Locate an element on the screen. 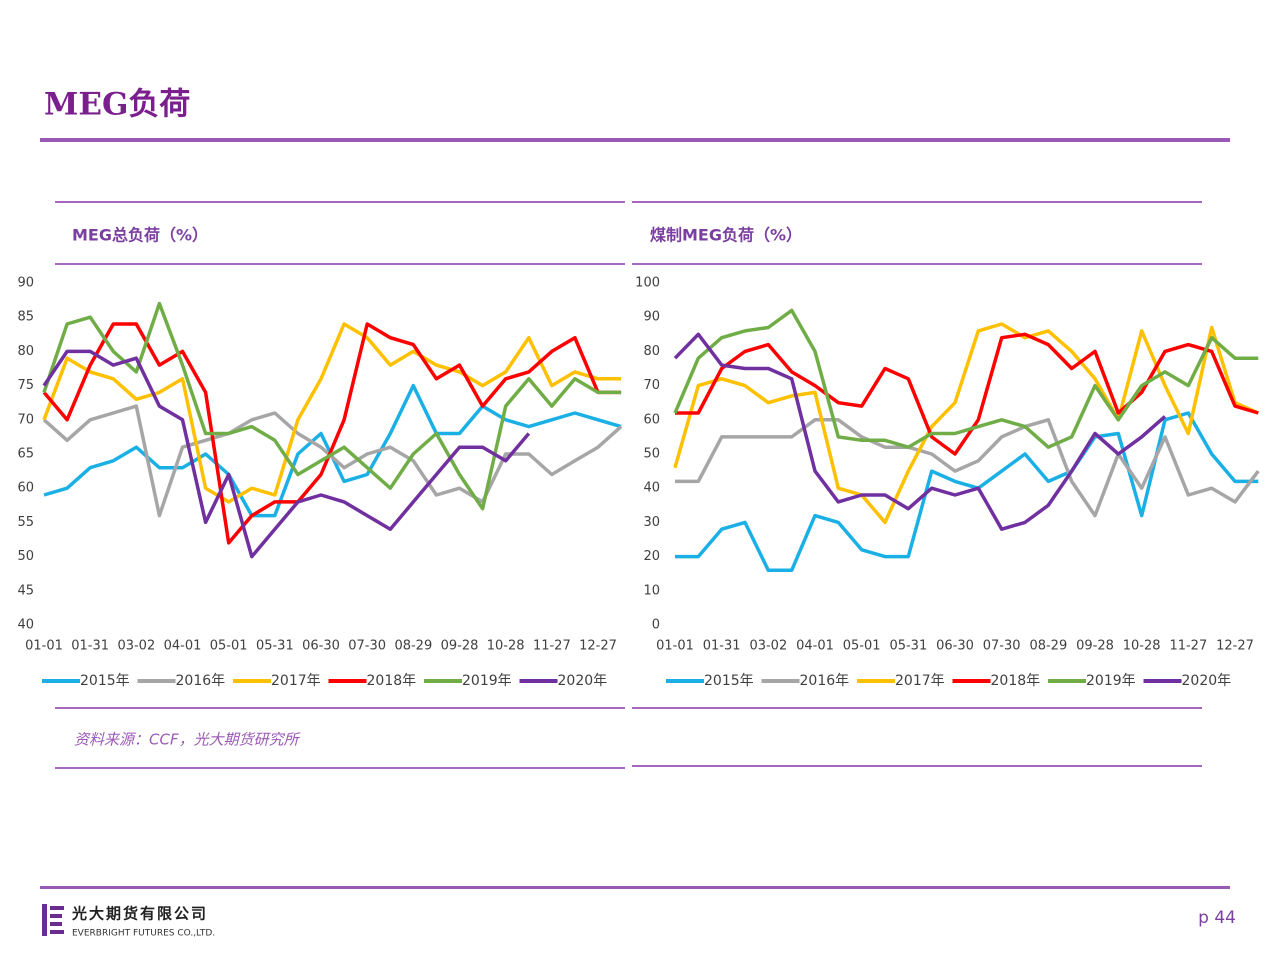 The height and width of the screenshot is (960, 1280). y-tick-label: 45 is located at coordinates (25, 590).